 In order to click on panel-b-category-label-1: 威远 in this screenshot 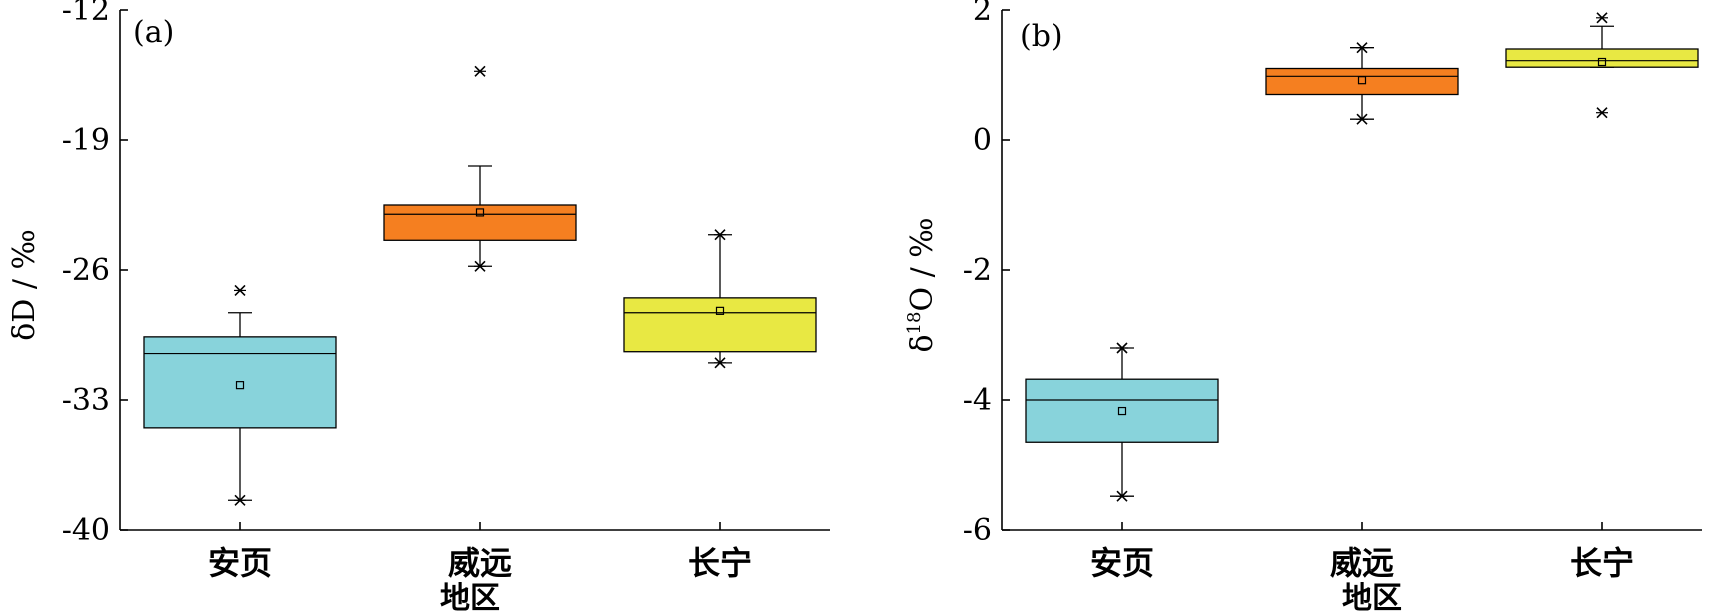, I will do `click(1362, 563)`.